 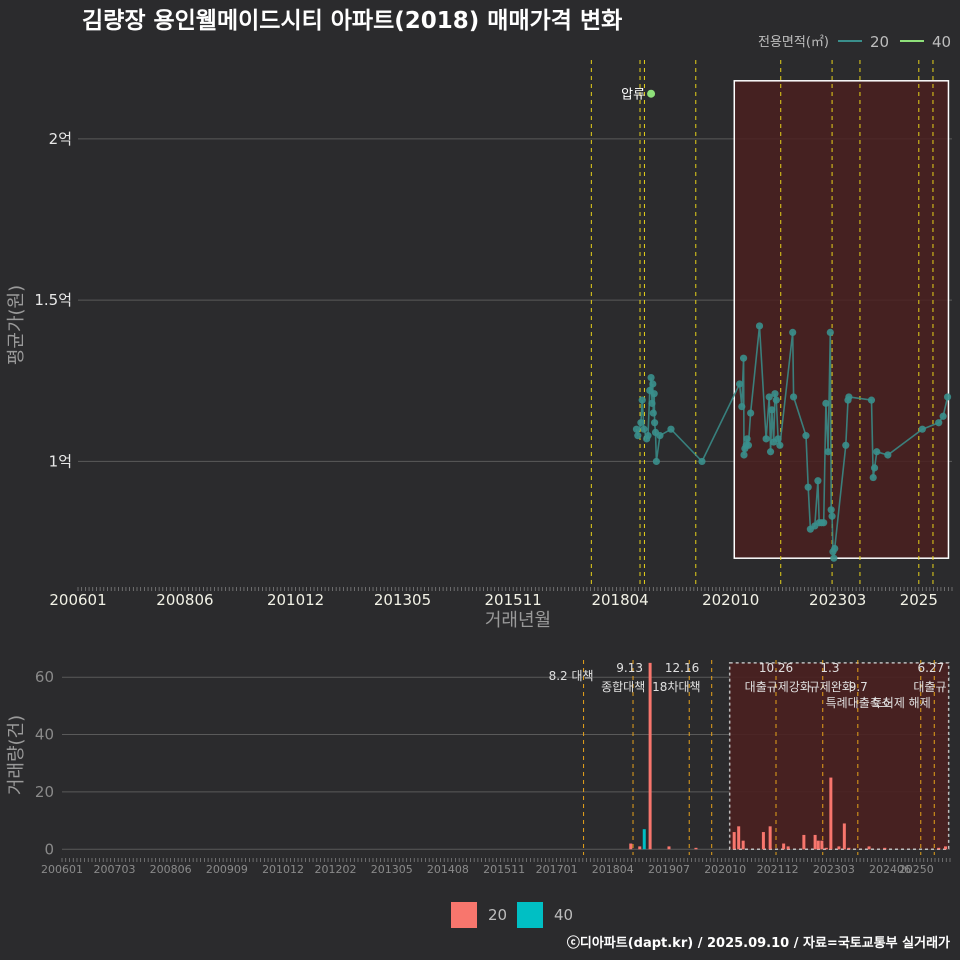 What do you see at coordinates (448, 869) in the screenshot?
I see `volume-x-tick-label: 201408` at bounding box center [448, 869].